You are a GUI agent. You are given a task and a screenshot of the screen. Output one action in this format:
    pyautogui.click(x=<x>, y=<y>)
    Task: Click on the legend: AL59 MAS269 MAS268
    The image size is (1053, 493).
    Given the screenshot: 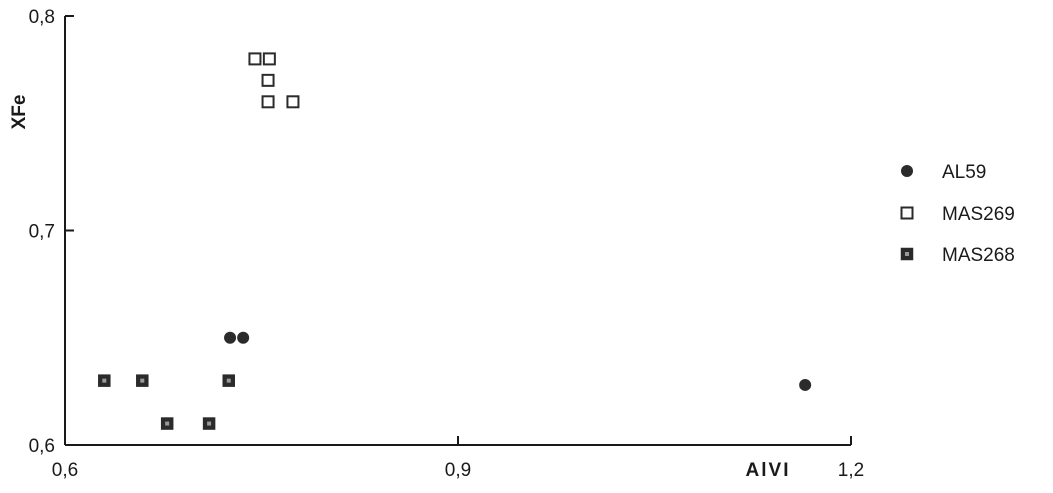 What is the action you would take?
    pyautogui.click(x=957, y=214)
    